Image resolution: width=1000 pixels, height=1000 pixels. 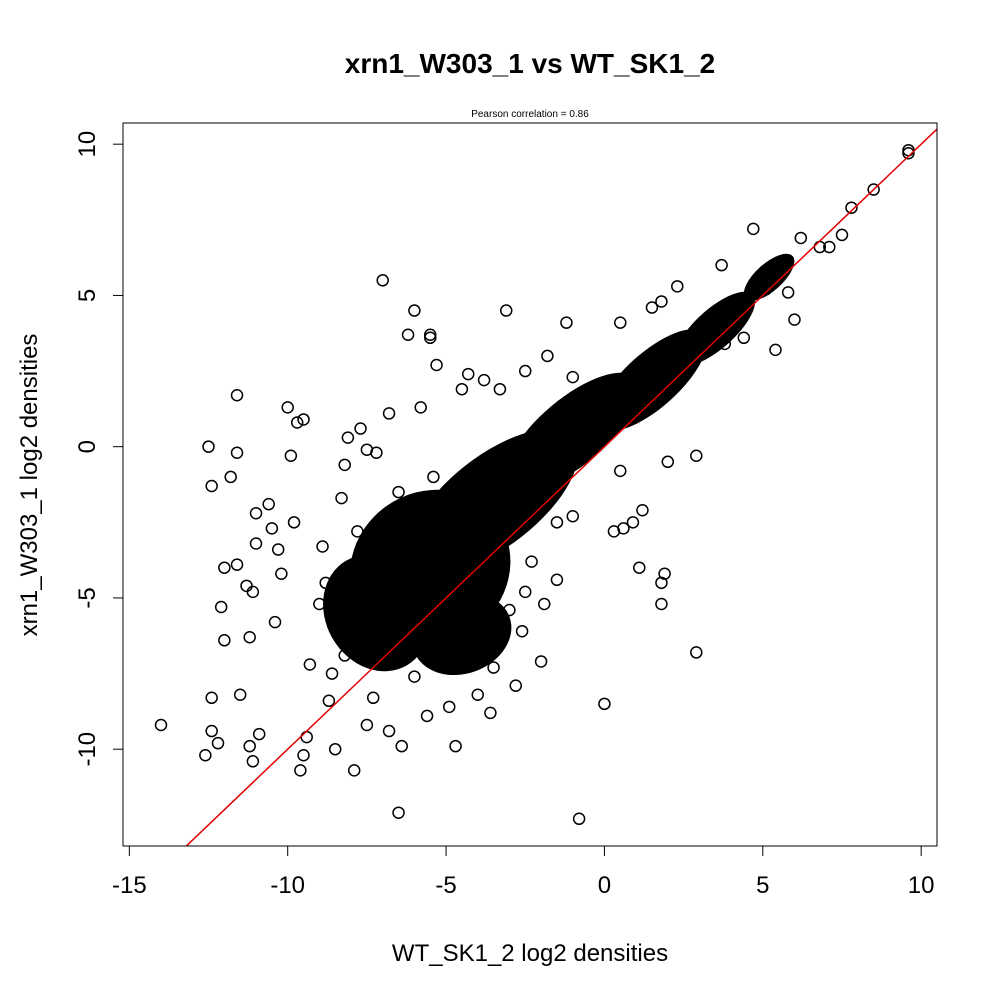 What do you see at coordinates (29, 485) in the screenshot?
I see `y-axis-label: xrn1_W303_1 log2 densities` at bounding box center [29, 485].